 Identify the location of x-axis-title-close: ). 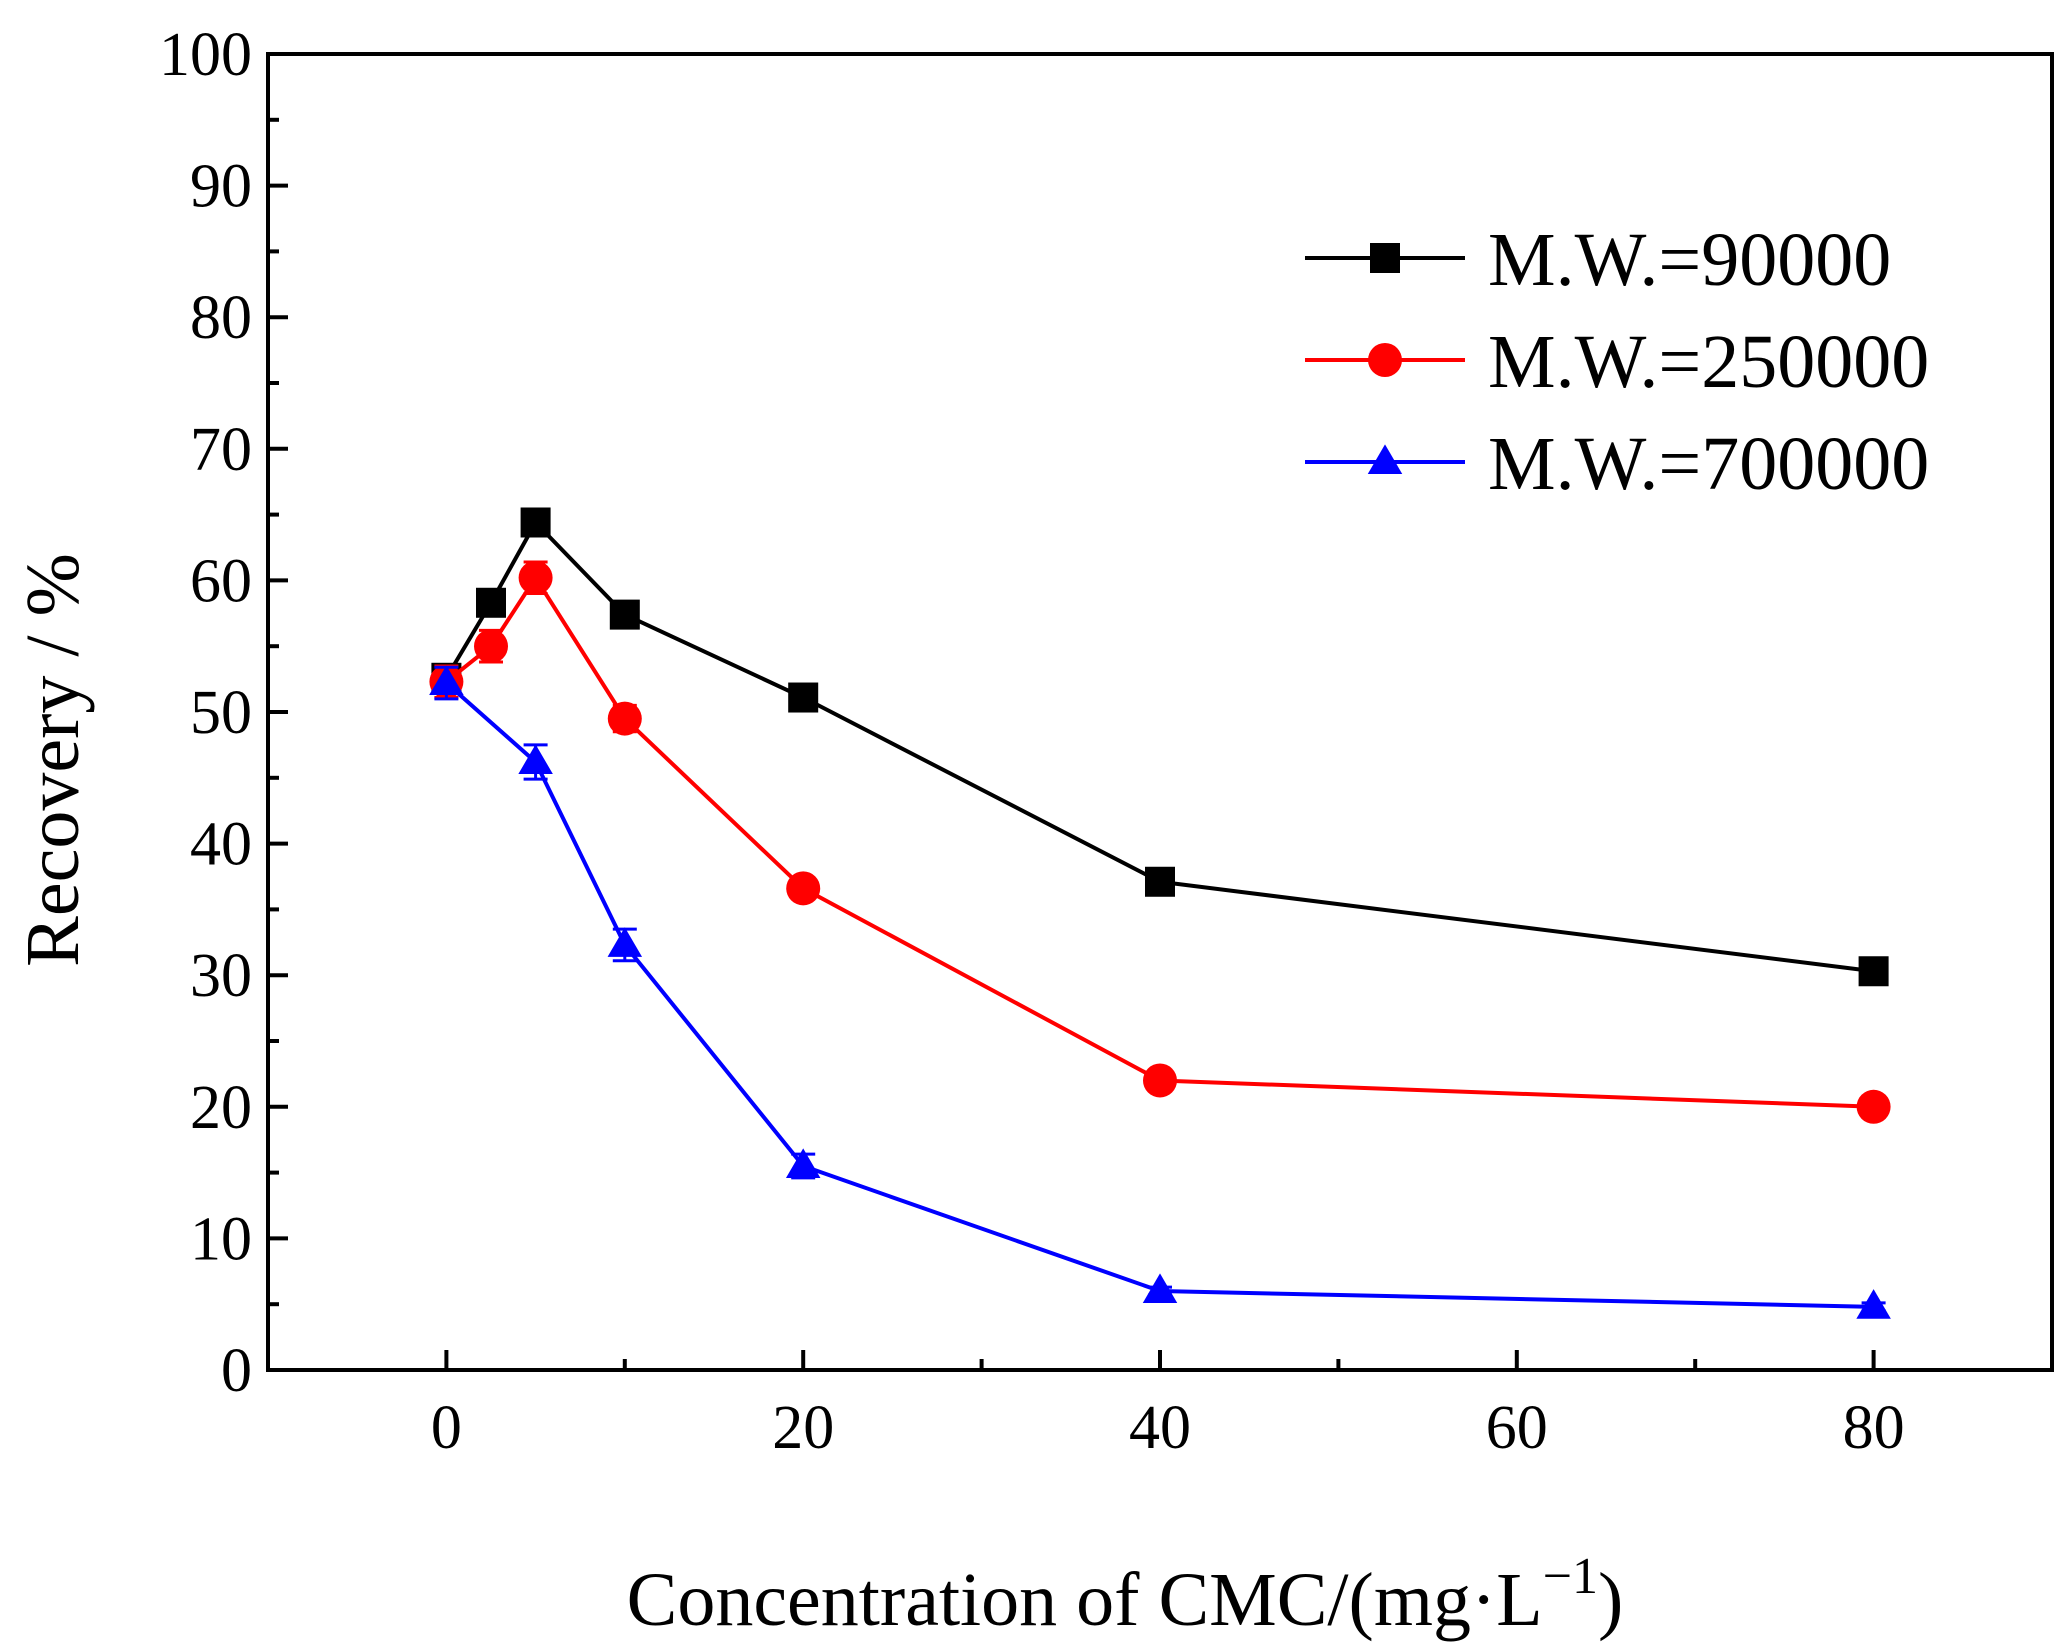
(1610, 1600).